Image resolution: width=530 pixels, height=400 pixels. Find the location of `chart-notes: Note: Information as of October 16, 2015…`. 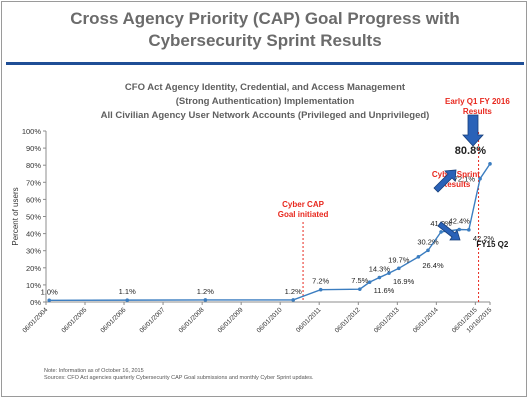

chart-notes: Note: Information as of October 16, 2015… is located at coordinates (179, 375).